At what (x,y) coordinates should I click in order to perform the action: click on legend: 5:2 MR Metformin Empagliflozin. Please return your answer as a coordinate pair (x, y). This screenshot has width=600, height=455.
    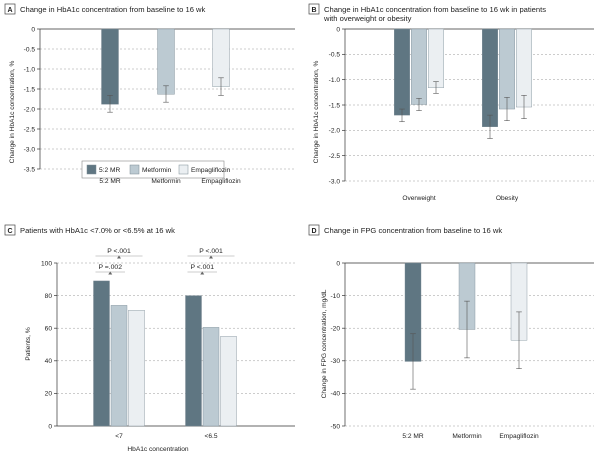
    Looking at the image, I should click on (156, 169).